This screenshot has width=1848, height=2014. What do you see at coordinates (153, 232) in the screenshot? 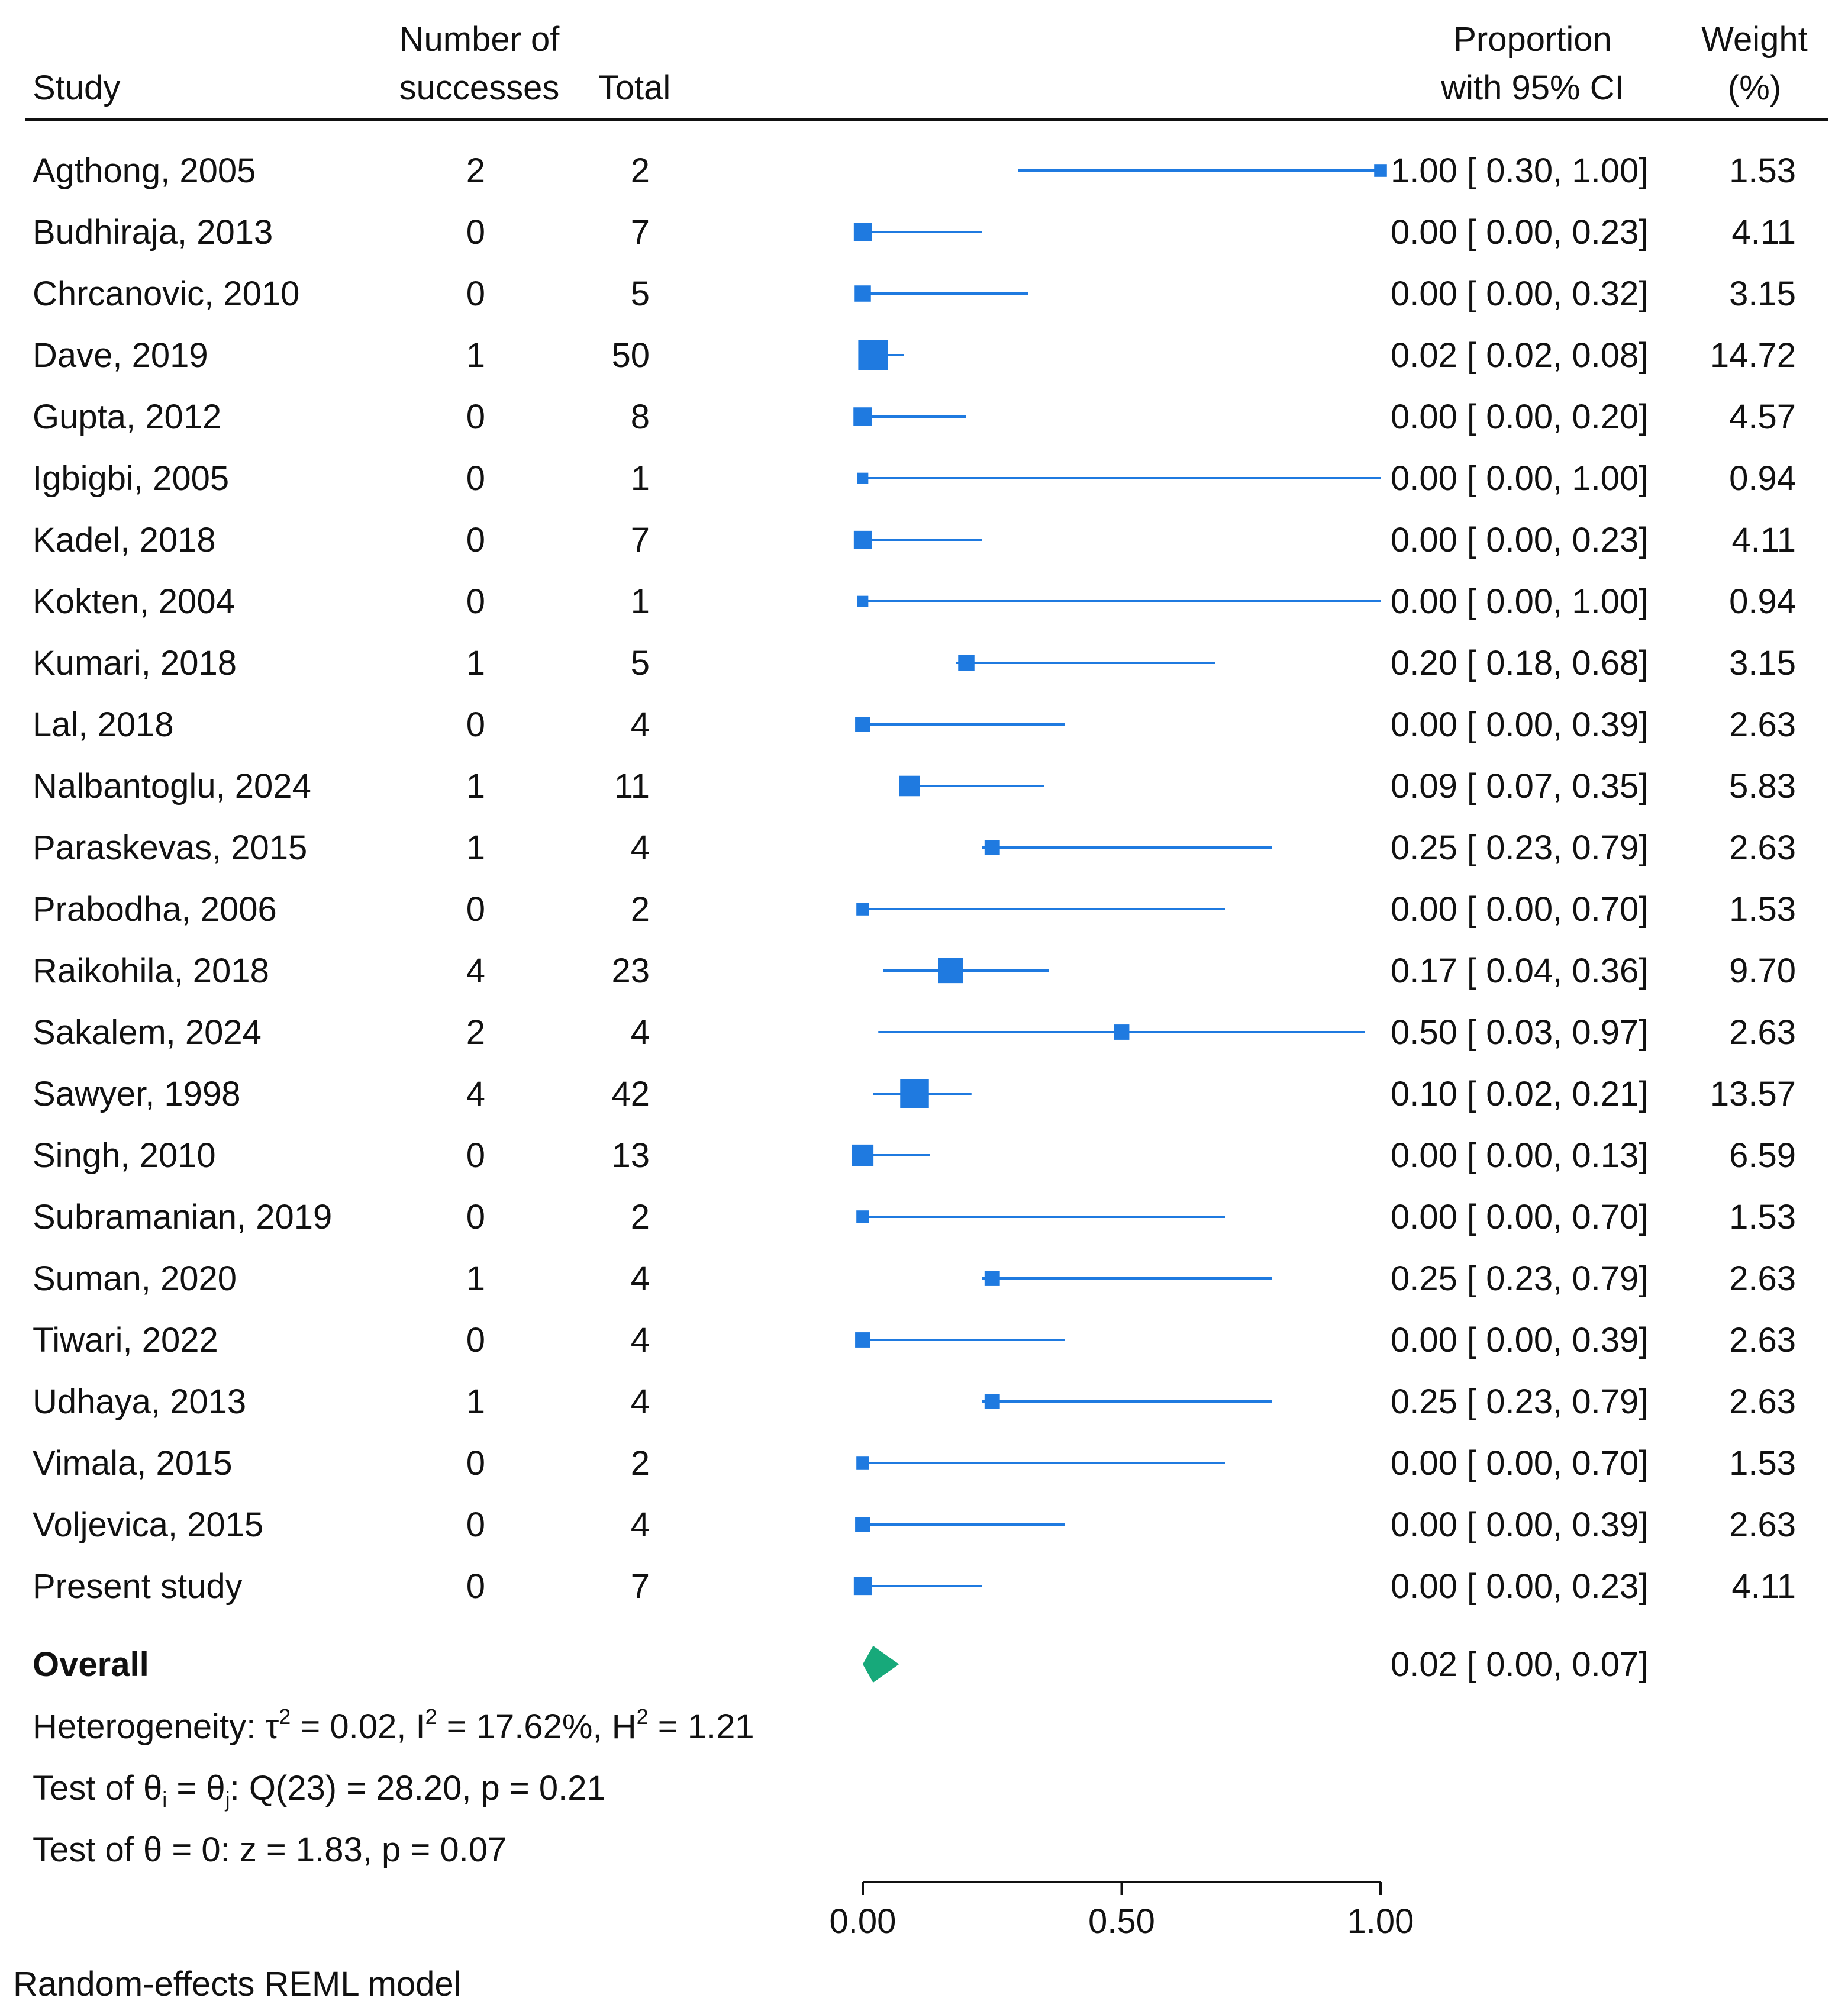
I see `study-name: Budhiraja, 2013` at bounding box center [153, 232].